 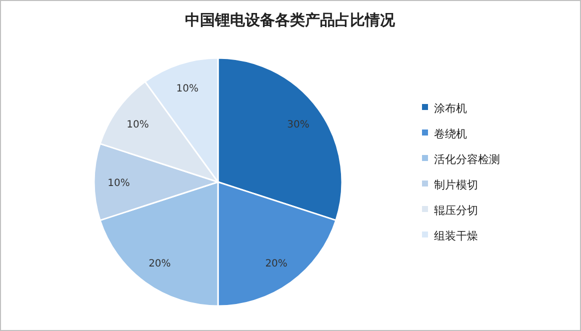 What do you see at coordinates (456, 236) in the screenshot?
I see `legend-label: 组装干燥` at bounding box center [456, 236].